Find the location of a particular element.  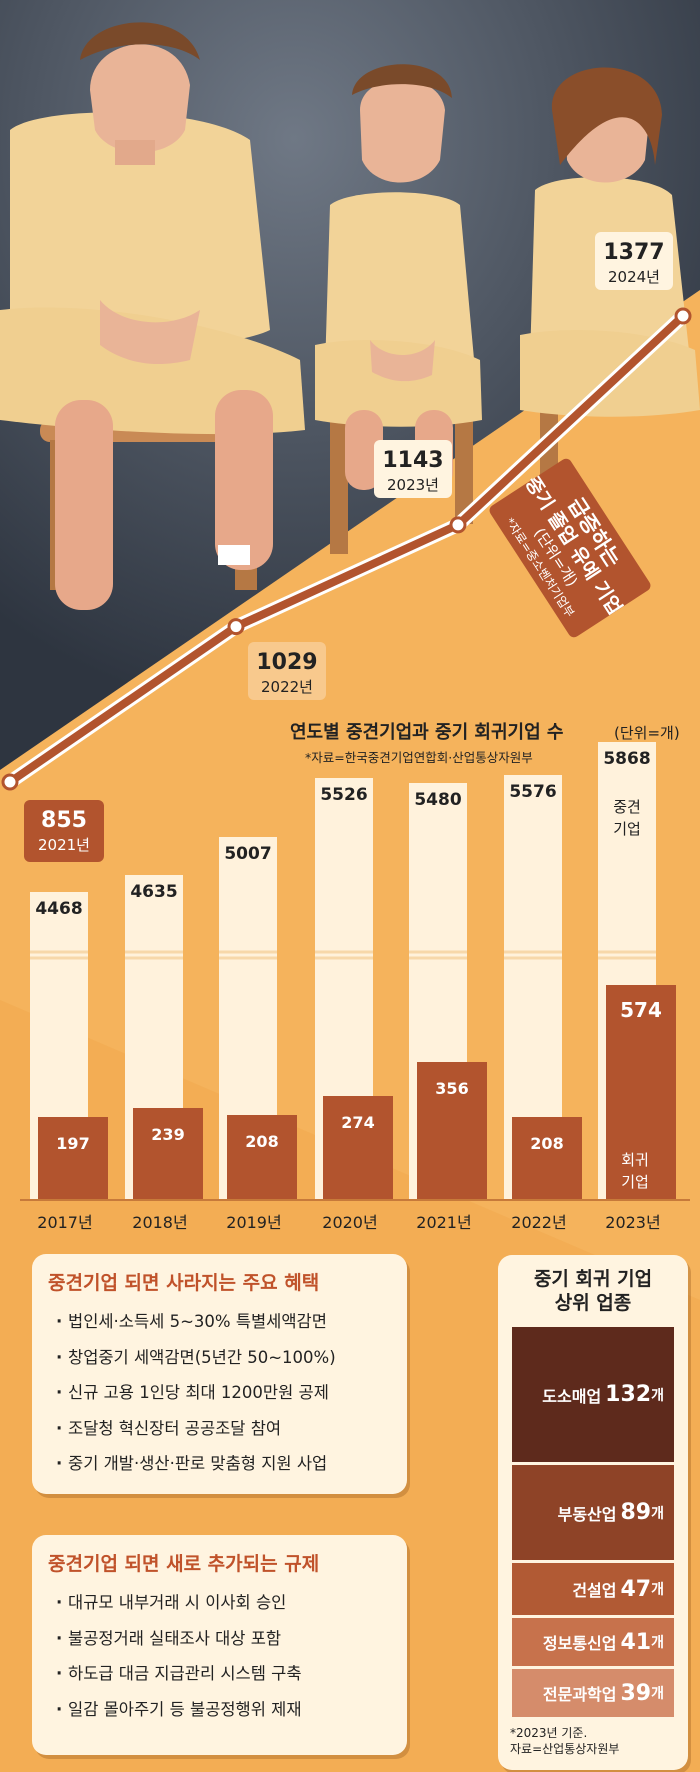

ranking-row: 정보통신업 41 개 is located at coordinates (593, 1642).